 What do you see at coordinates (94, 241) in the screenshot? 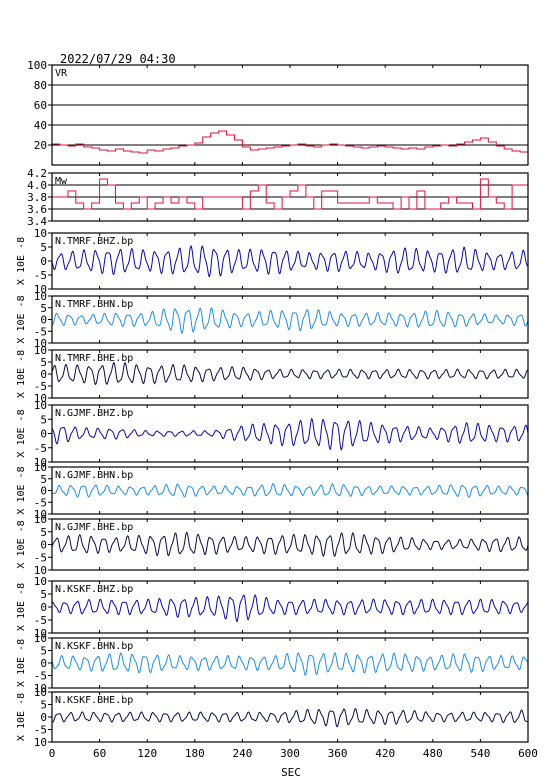
I see `panel-label: N.TMRF.BHZ.bp` at bounding box center [94, 241].